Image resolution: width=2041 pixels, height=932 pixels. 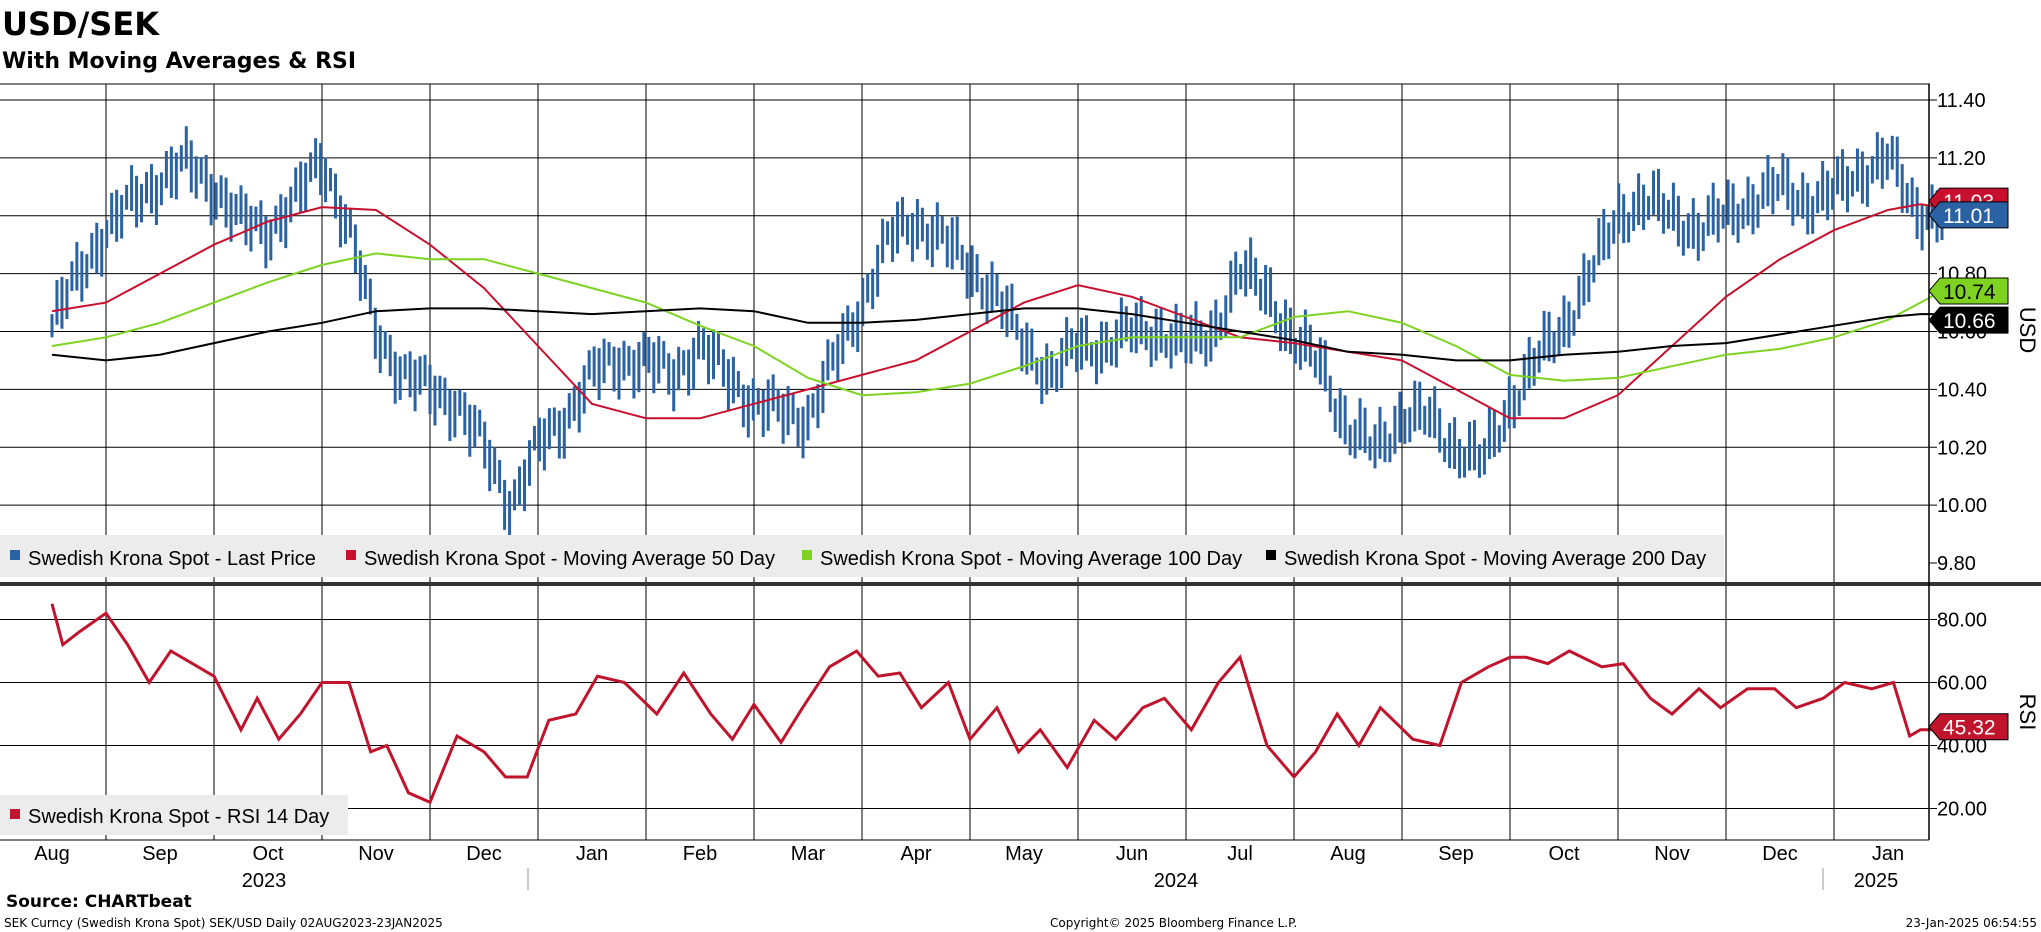 What do you see at coordinates (81, 24) in the screenshot?
I see `chart-title: USD/SEK` at bounding box center [81, 24].